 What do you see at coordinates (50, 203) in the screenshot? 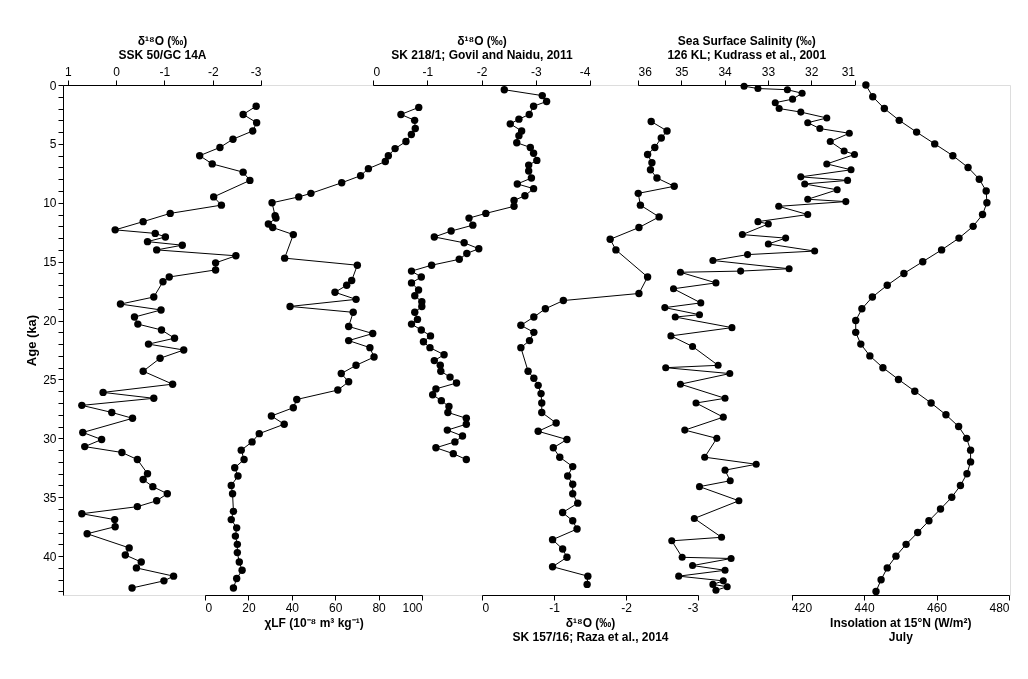
I see `y-tick-label: 10` at bounding box center [50, 203].